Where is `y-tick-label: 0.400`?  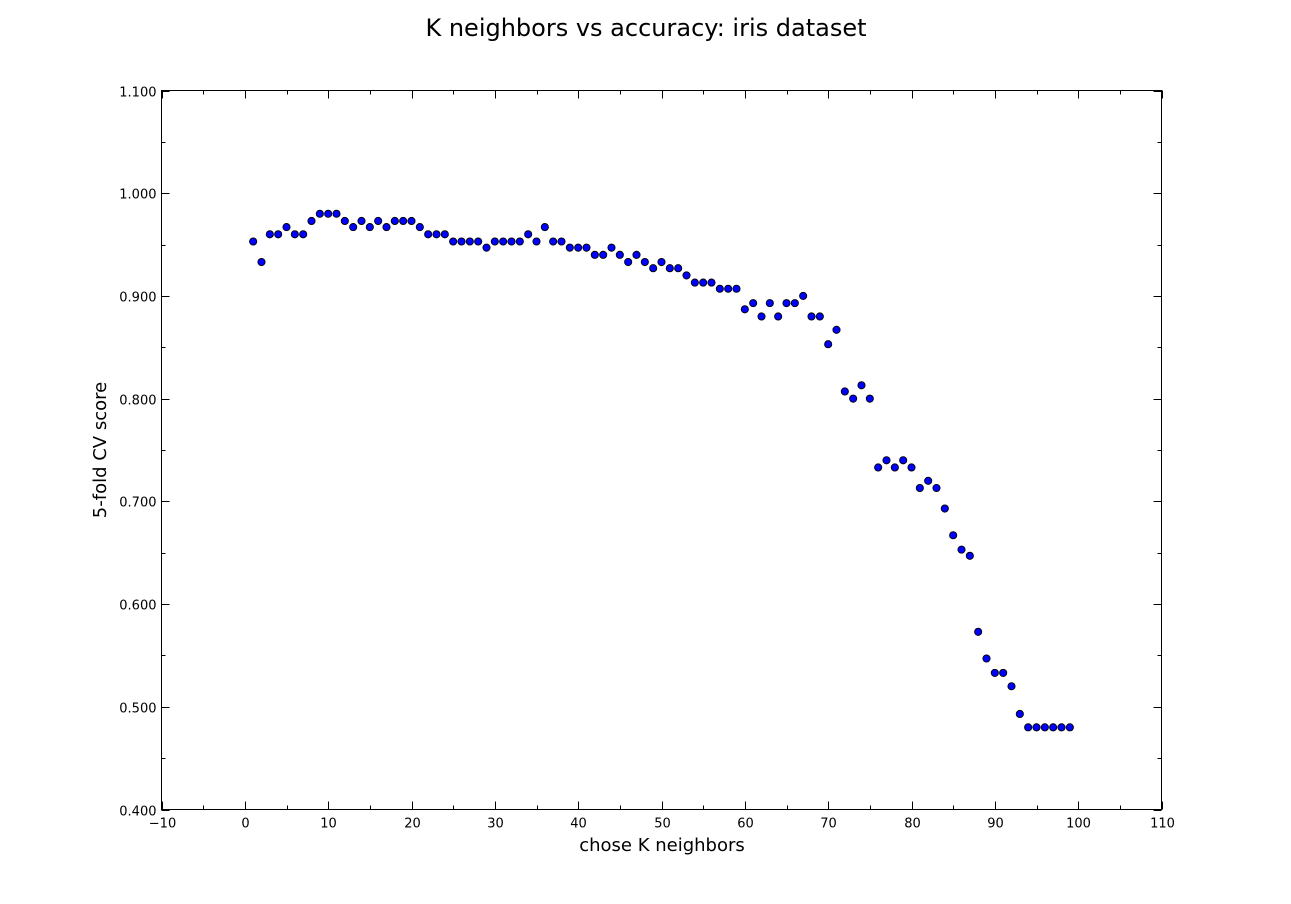 y-tick-label: 0.400 is located at coordinates (137, 812).